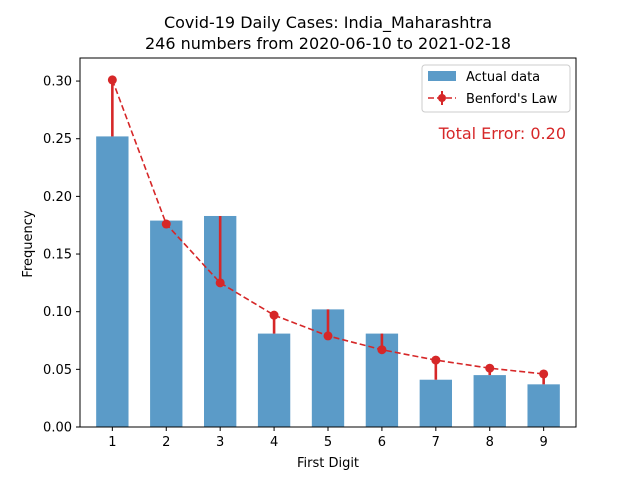 This screenshot has width=640, height=480. Describe the element at coordinates (544, 442) in the screenshot. I see `x-tick-label: 9` at that location.